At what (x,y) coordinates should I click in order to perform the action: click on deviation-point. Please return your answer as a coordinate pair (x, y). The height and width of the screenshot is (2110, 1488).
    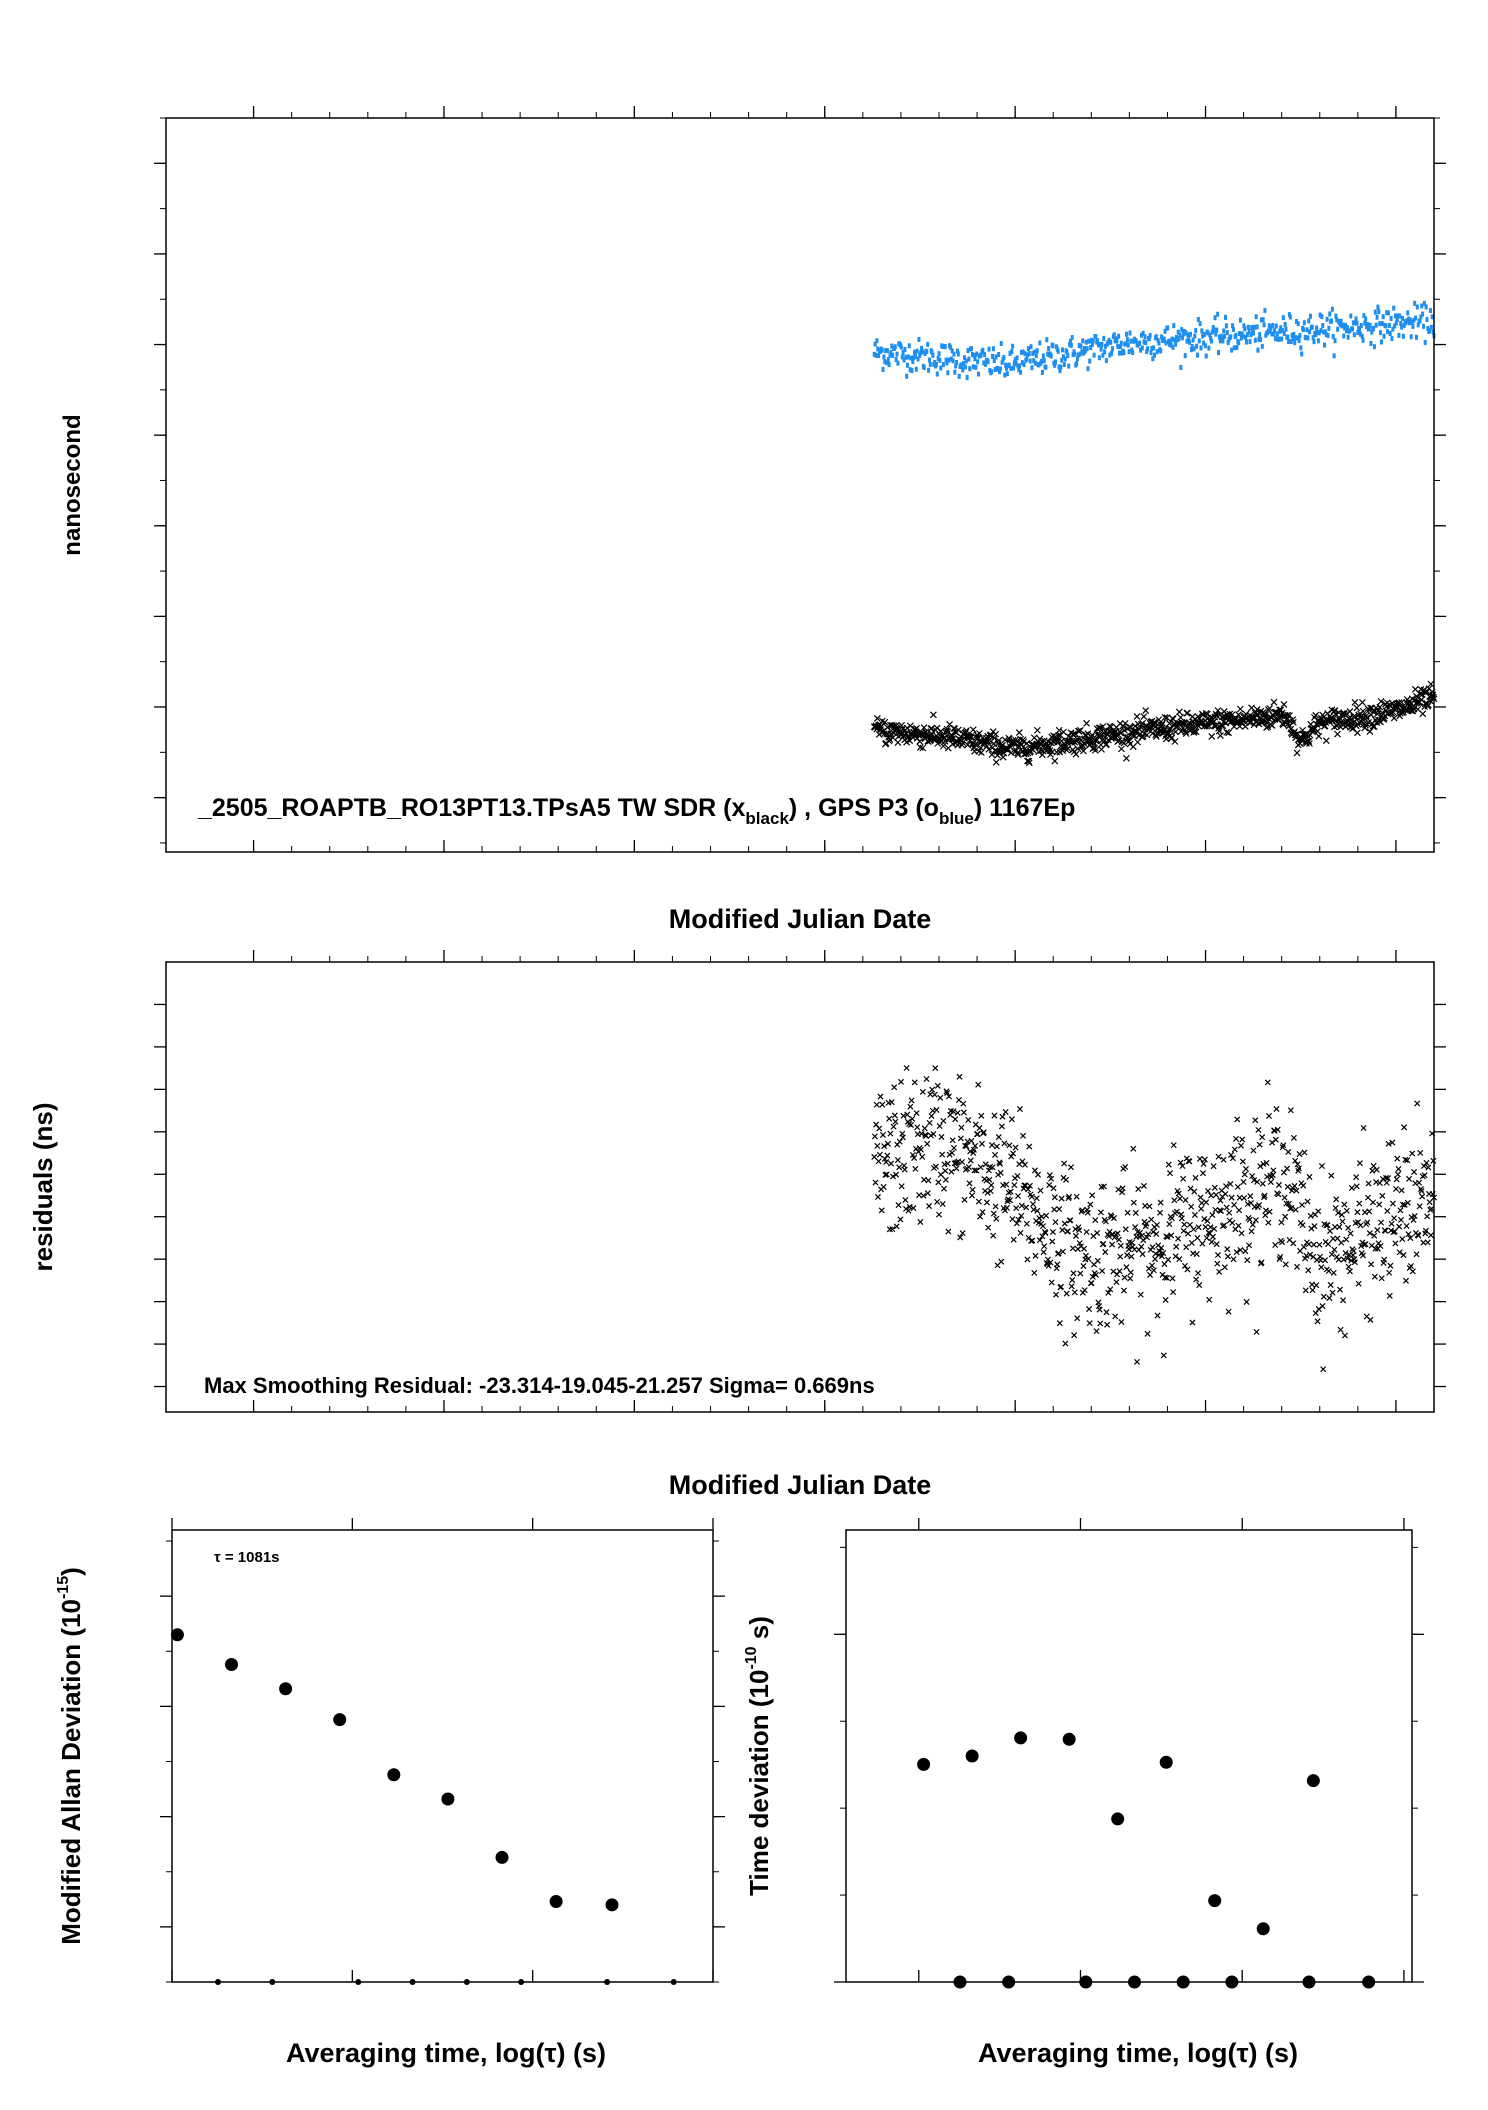
    Looking at the image, I should click on (1313, 1781).